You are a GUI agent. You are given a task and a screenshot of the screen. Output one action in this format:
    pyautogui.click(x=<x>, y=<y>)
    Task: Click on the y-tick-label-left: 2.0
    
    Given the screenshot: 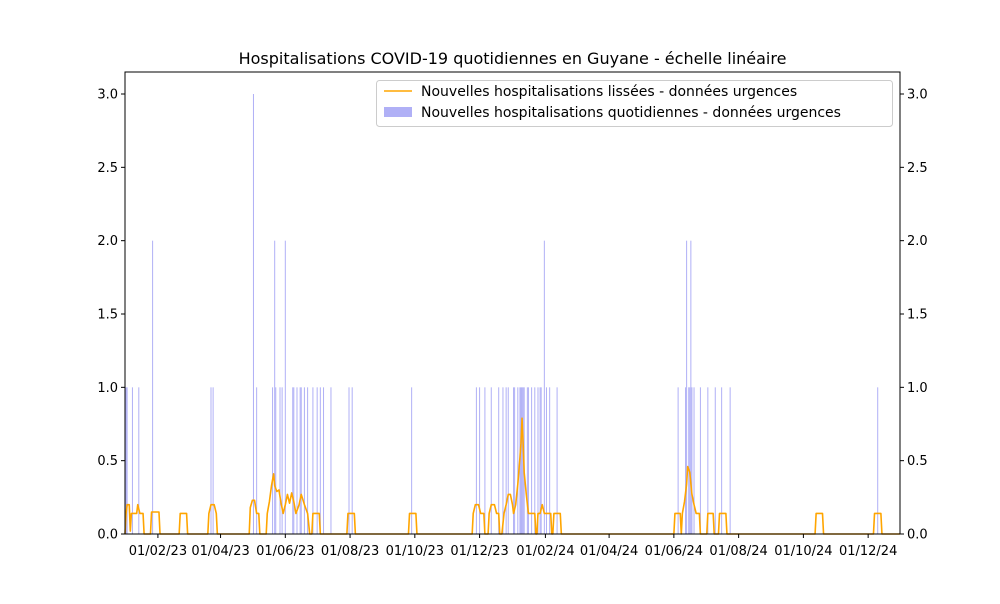 What is the action you would take?
    pyautogui.click(x=107, y=241)
    